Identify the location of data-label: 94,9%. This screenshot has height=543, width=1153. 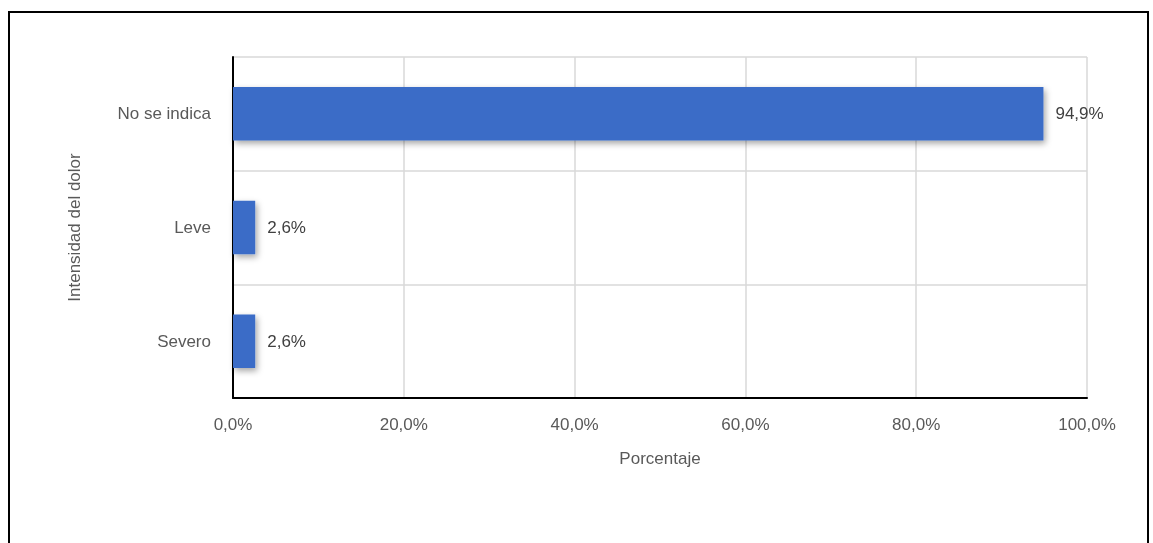
(1079, 114).